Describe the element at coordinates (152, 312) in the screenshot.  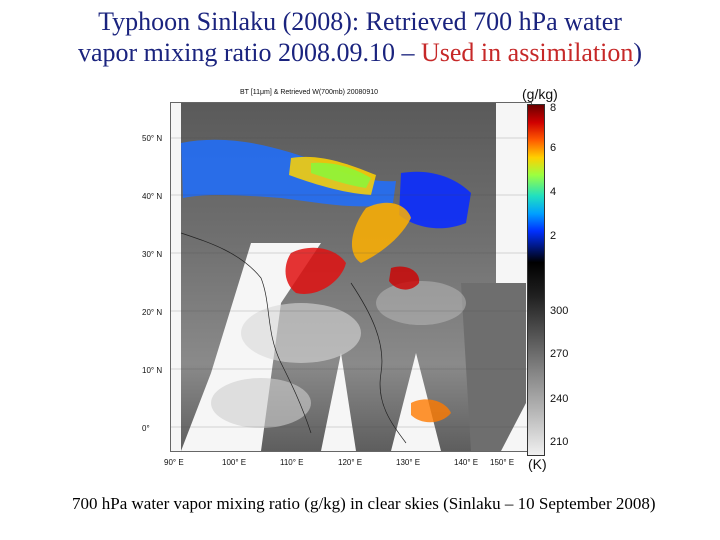
I see `lat-label: 20° N` at that location.